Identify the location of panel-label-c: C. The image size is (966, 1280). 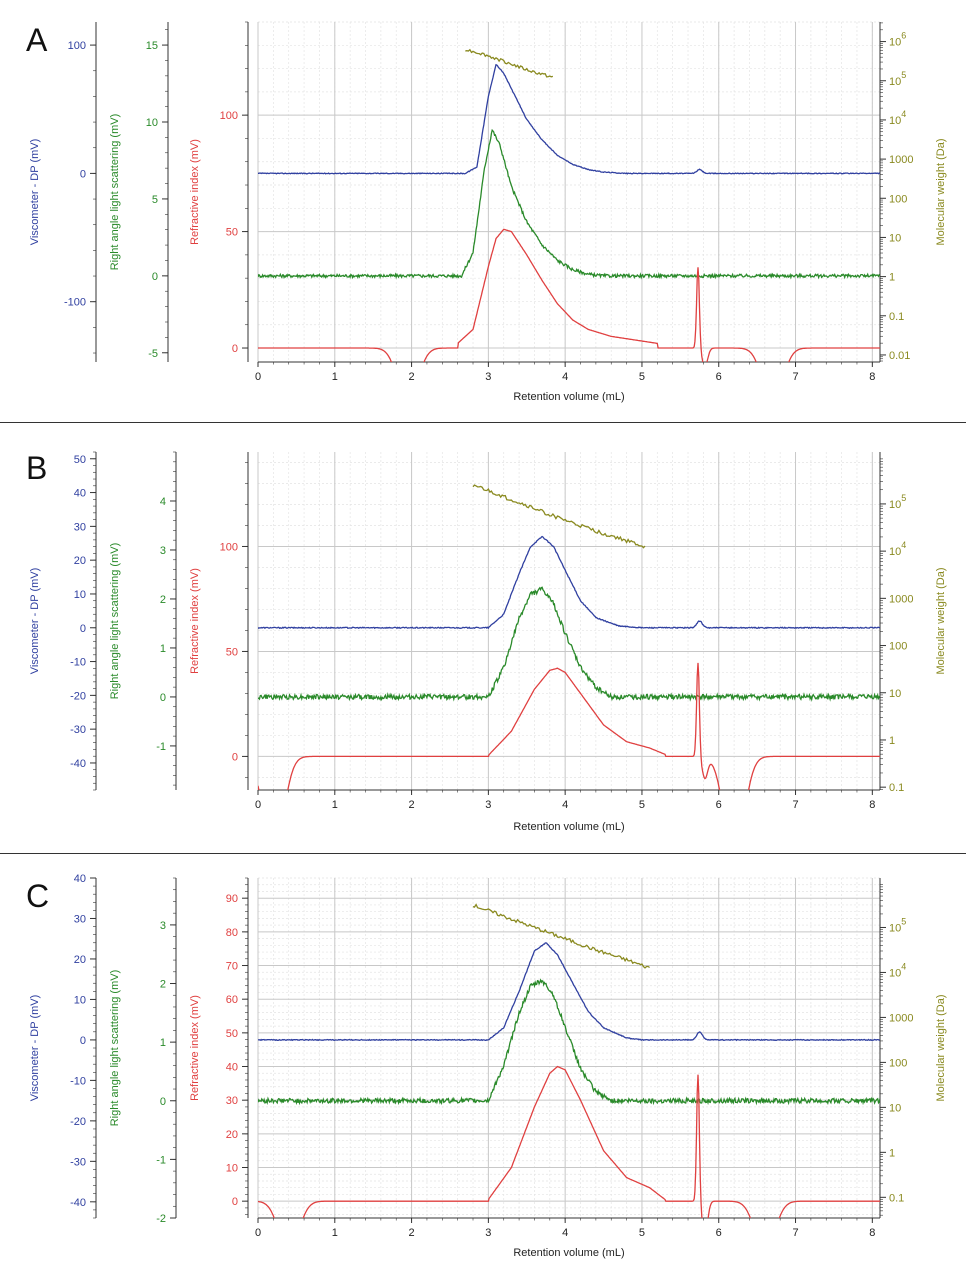
(38, 896).